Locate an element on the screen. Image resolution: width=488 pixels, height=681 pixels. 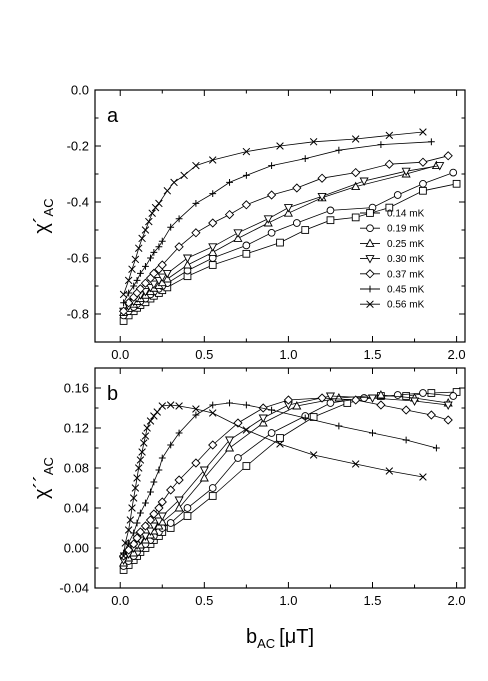
y-axis-label-sub: AC is located at coordinates (48, 207).